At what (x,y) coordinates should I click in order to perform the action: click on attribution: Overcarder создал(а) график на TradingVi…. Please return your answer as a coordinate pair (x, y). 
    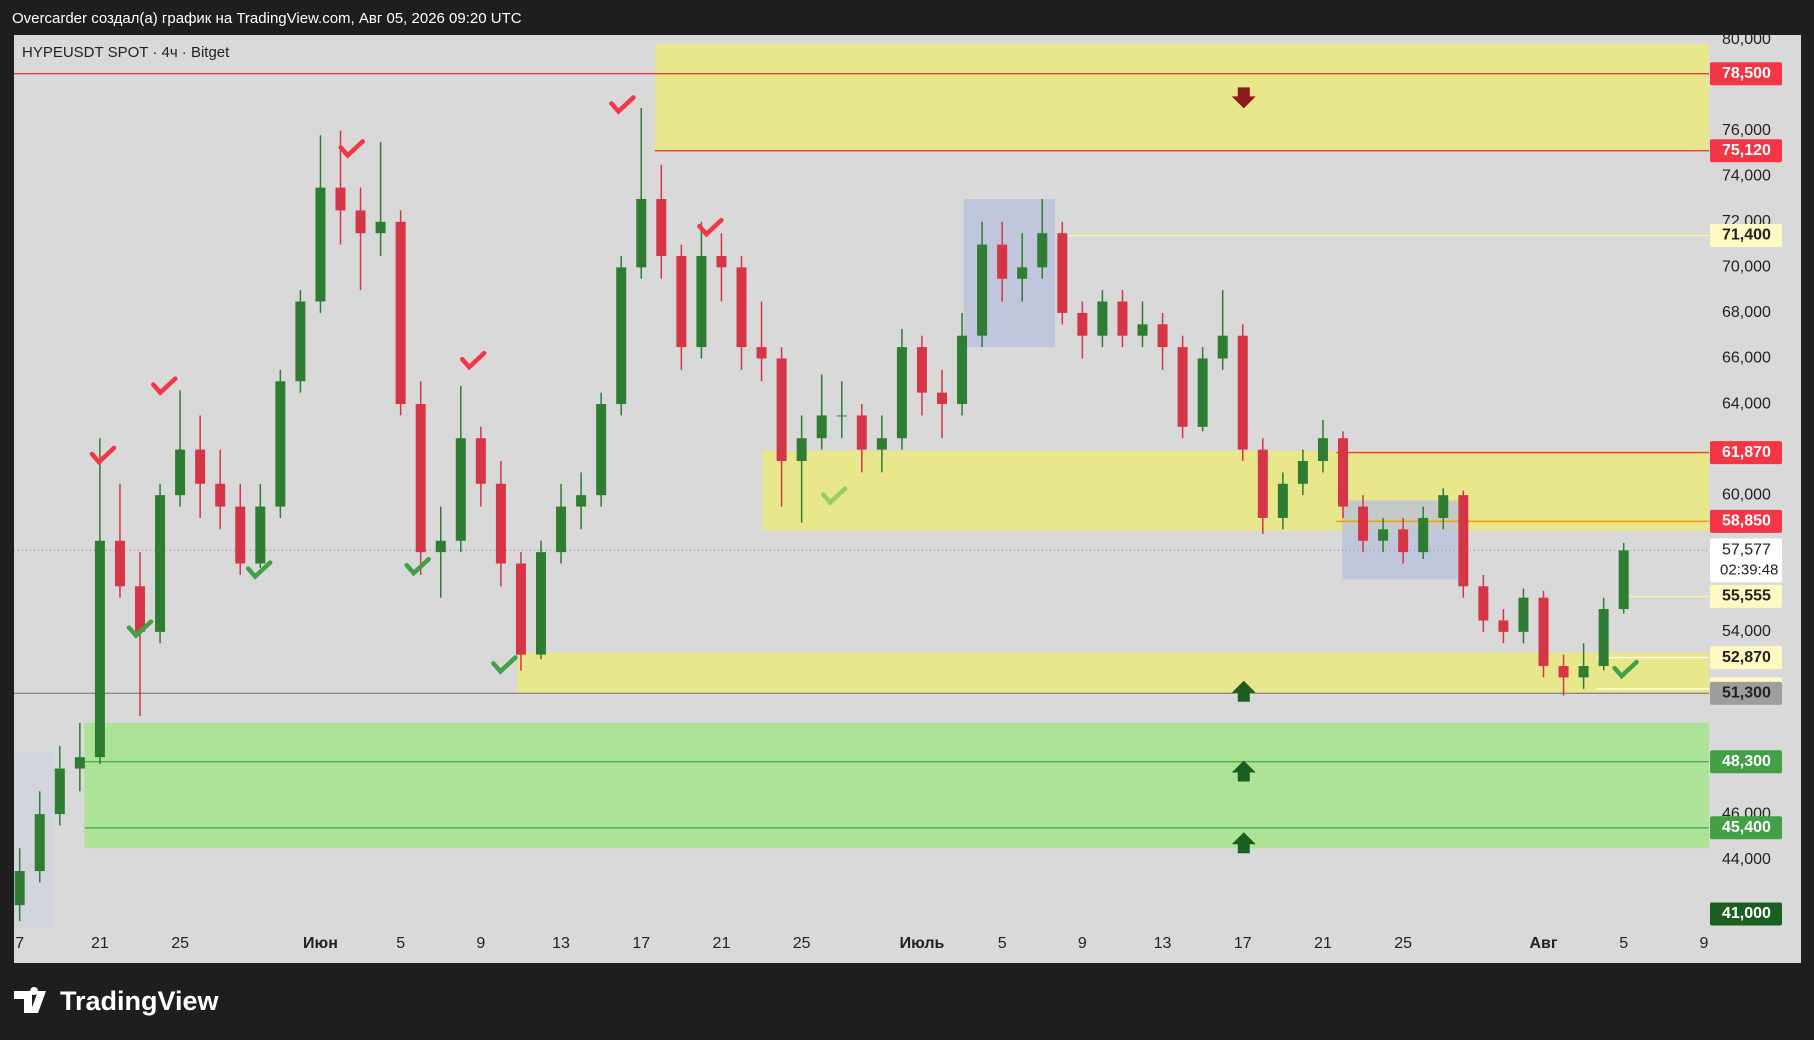
    Looking at the image, I should click on (267, 18).